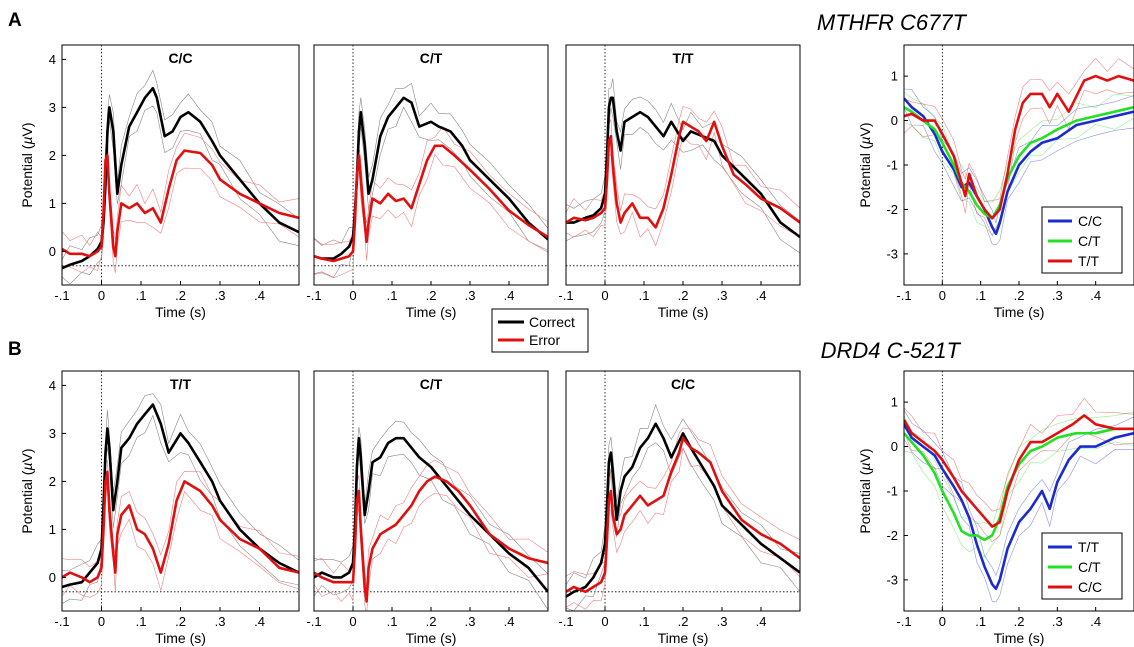 The height and width of the screenshot is (647, 1134). I want to click on panel-2: -.1 0 .1 .2 .3 .4 Time (s) C/T, so click(427, 182).